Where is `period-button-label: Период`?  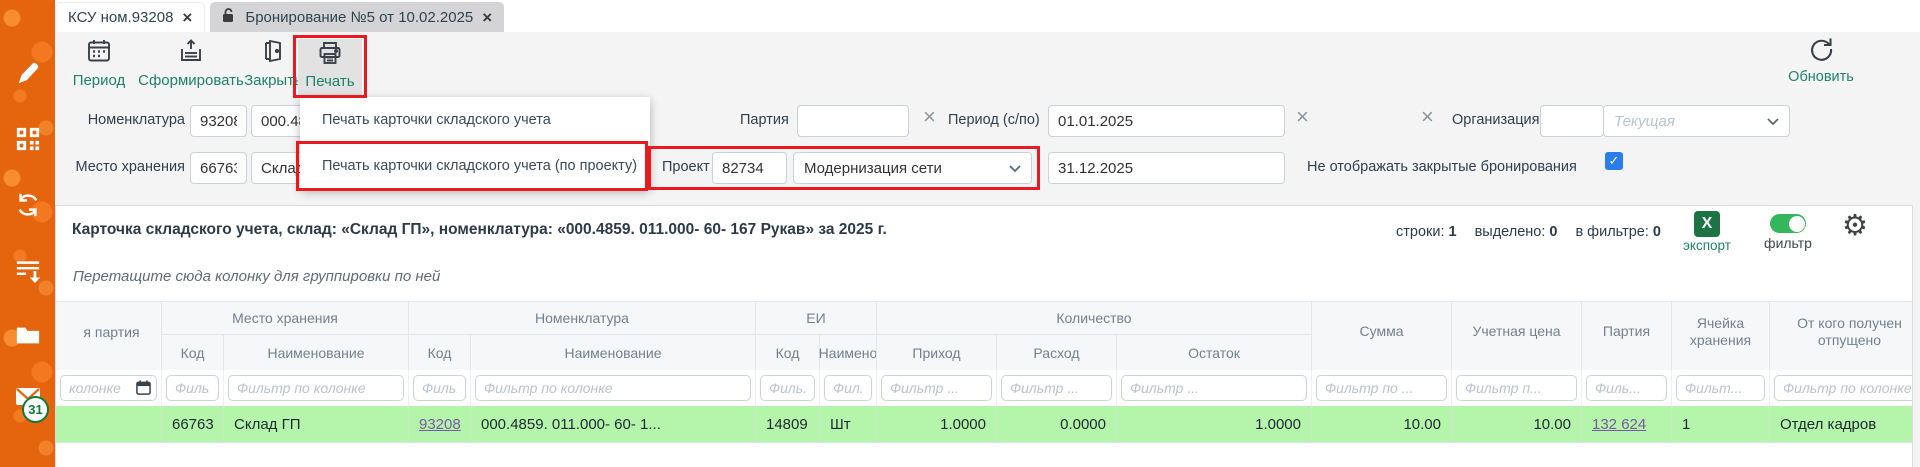 period-button-label: Период is located at coordinates (99, 80).